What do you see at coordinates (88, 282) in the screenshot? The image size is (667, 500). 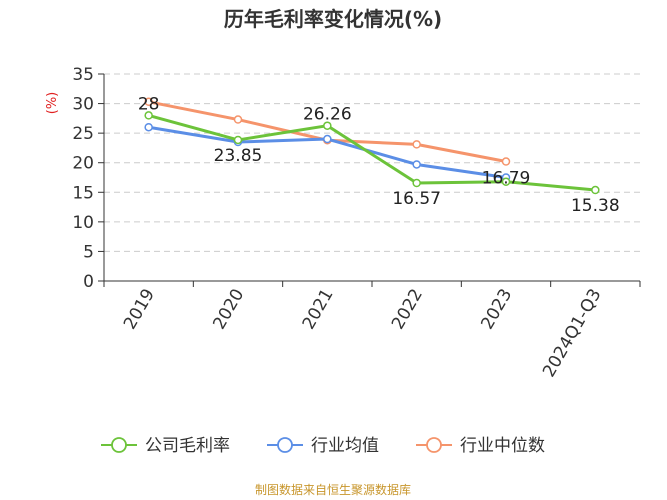 I see `y-tick-label: 0` at bounding box center [88, 282].